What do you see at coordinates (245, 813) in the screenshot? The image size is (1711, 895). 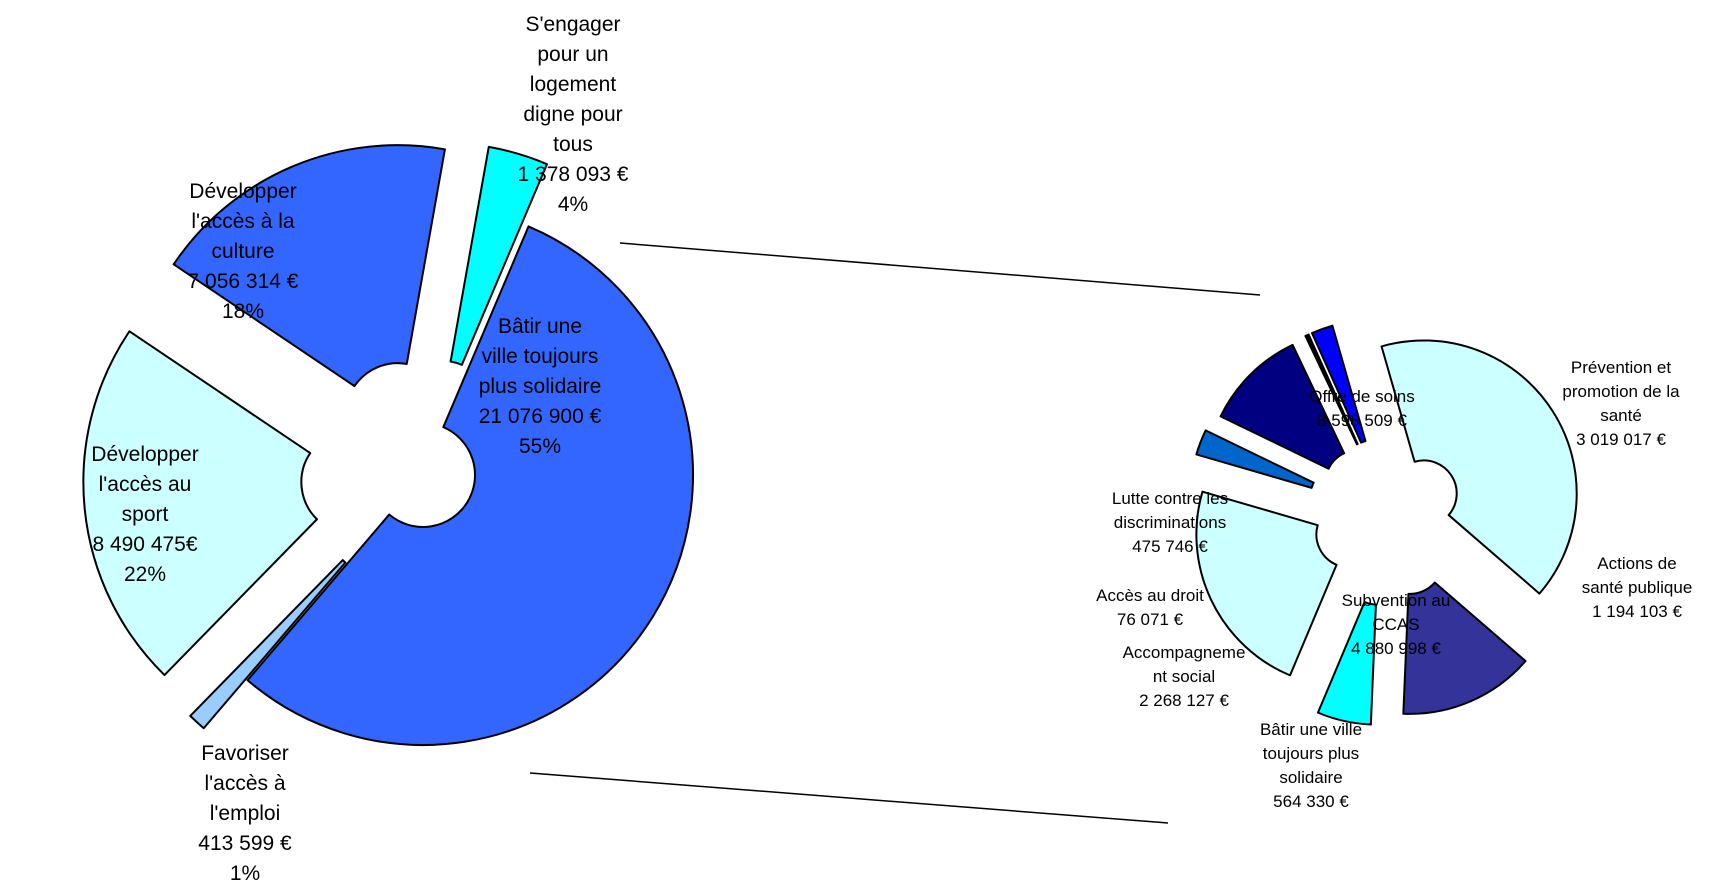 I see `main-label-favoriser-l-acces-a-l-emploi: Favoriser l'accès à l'emploi 413 599 €1%` at bounding box center [245, 813].